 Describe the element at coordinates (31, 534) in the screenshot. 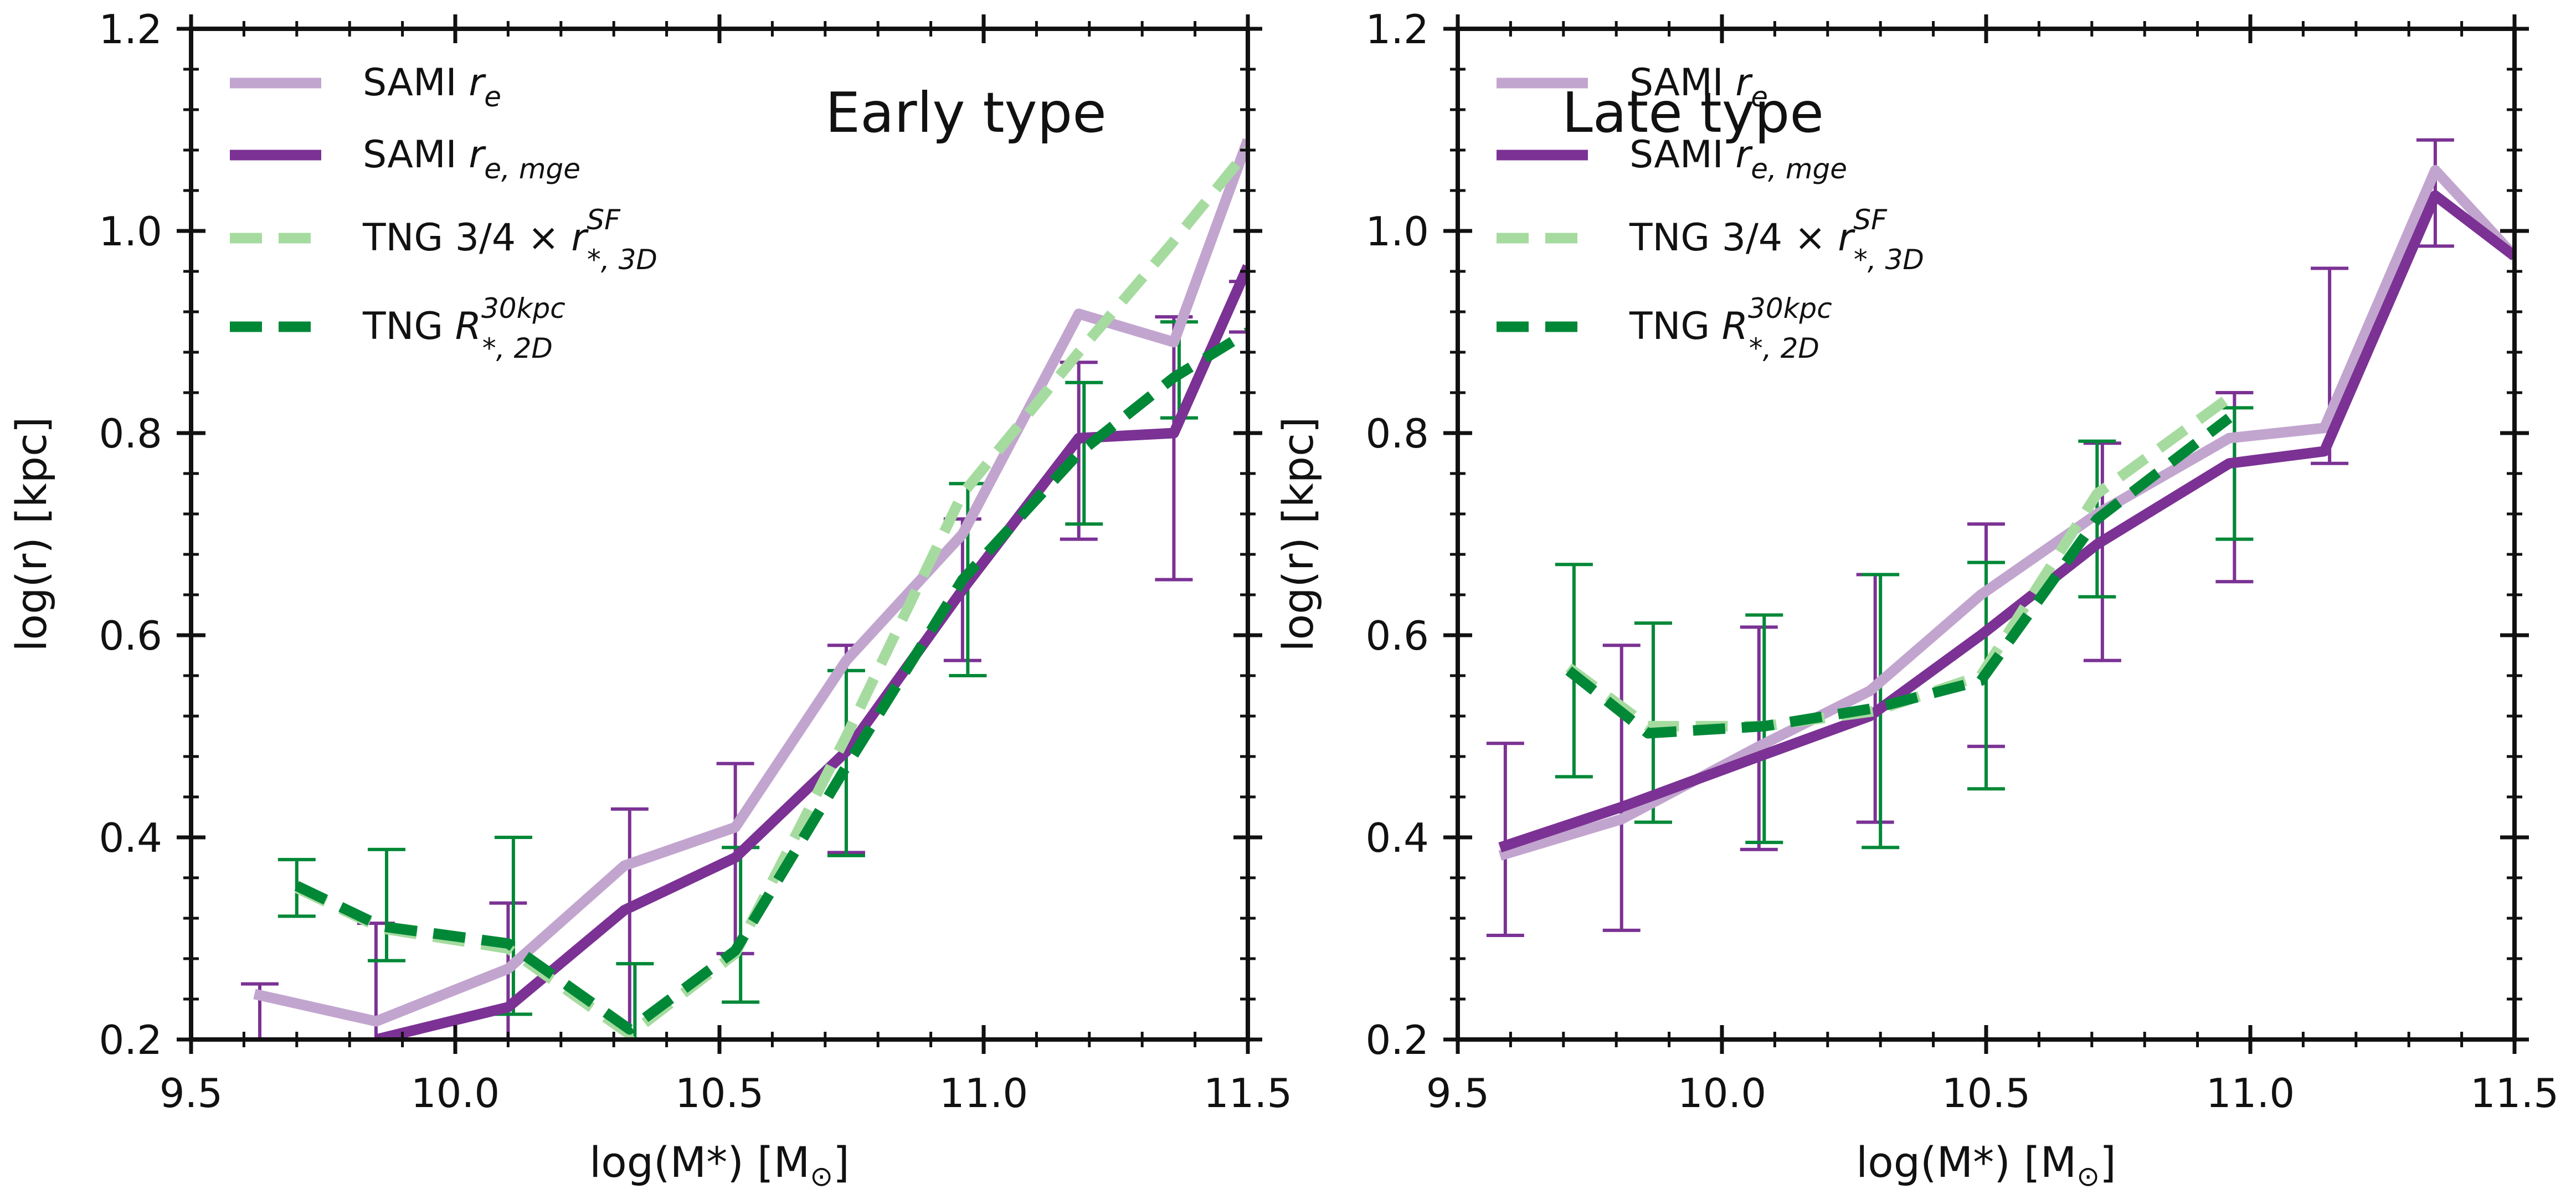

I see `early-y-axis-label: log(r) [kpc]` at that location.